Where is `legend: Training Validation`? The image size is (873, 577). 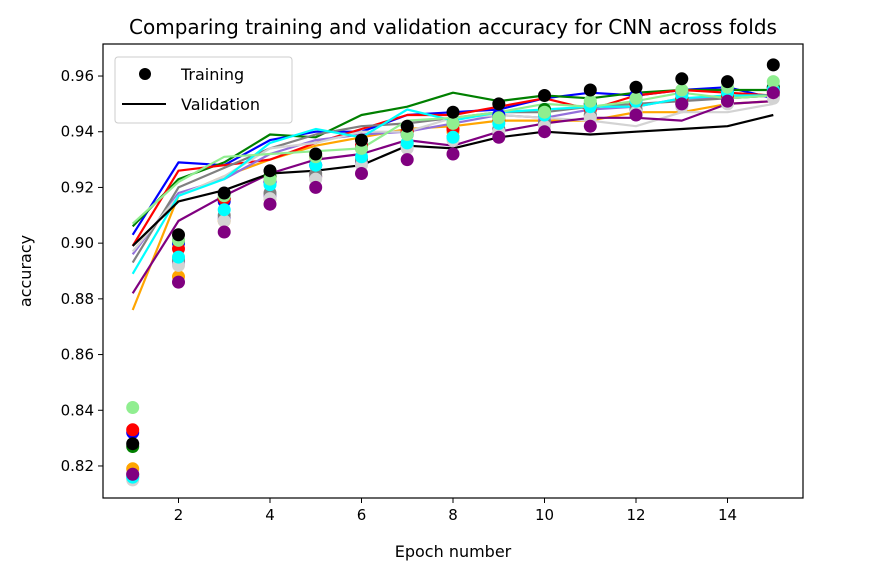
legend: Training Validation is located at coordinates (203, 90).